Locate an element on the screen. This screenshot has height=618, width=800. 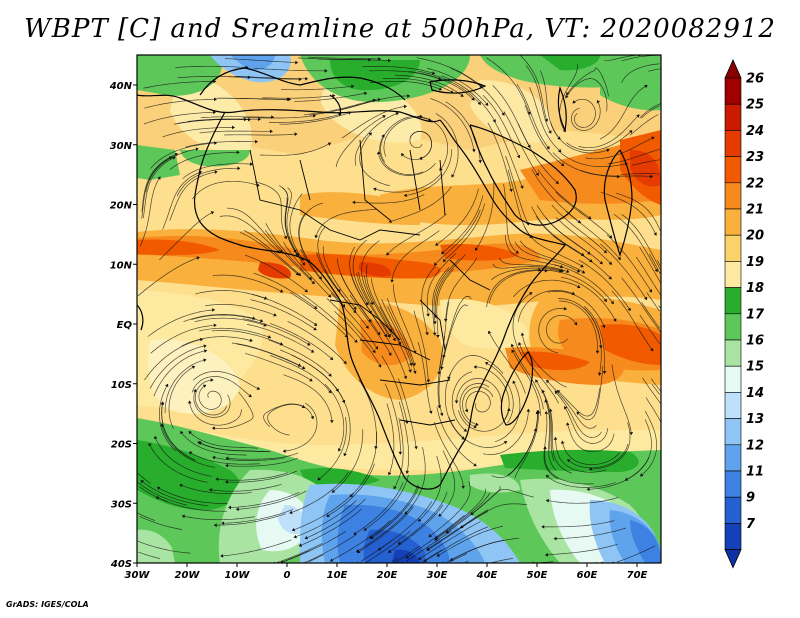
colorbar-label: 7 is located at coordinates (751, 524).